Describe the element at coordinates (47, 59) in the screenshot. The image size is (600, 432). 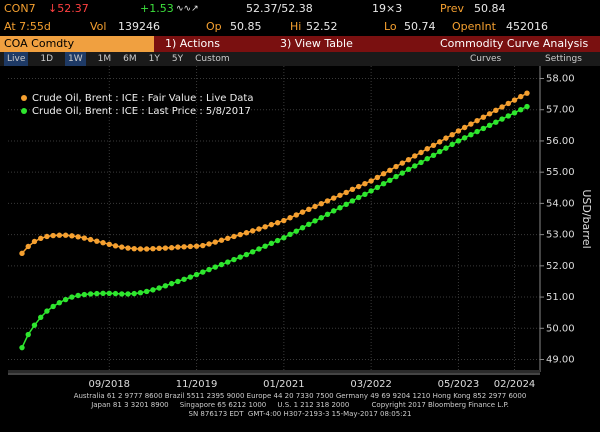
I see `range-button: 1D` at that location.